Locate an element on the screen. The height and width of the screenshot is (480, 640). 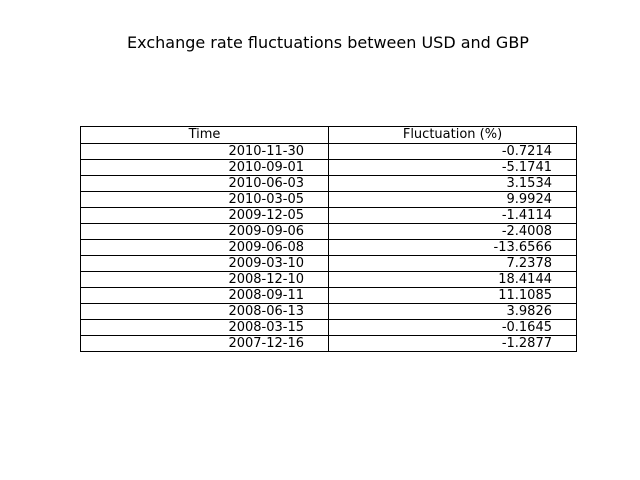
table-row: 2009-06-08 -13.6566 is located at coordinates (328, 247).